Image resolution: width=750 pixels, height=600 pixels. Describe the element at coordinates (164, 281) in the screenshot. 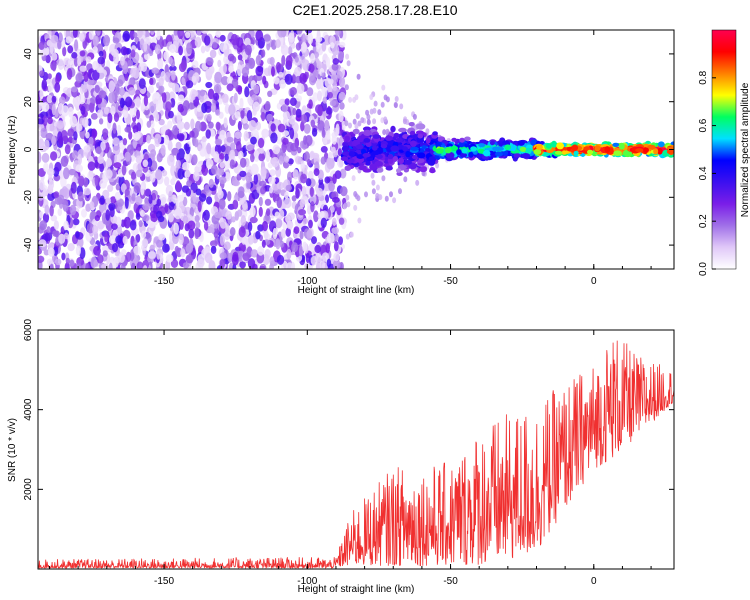

I see `x-tick-label: -150` at that location.